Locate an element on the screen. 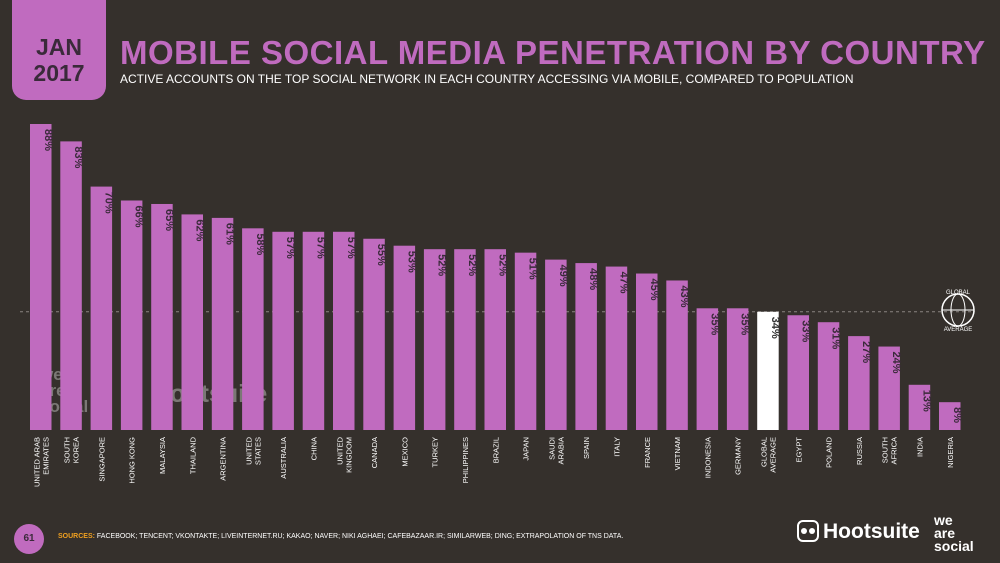 The width and height of the screenshot is (1000, 563). category-label: UNITED ARAB is located at coordinates (36, 462).